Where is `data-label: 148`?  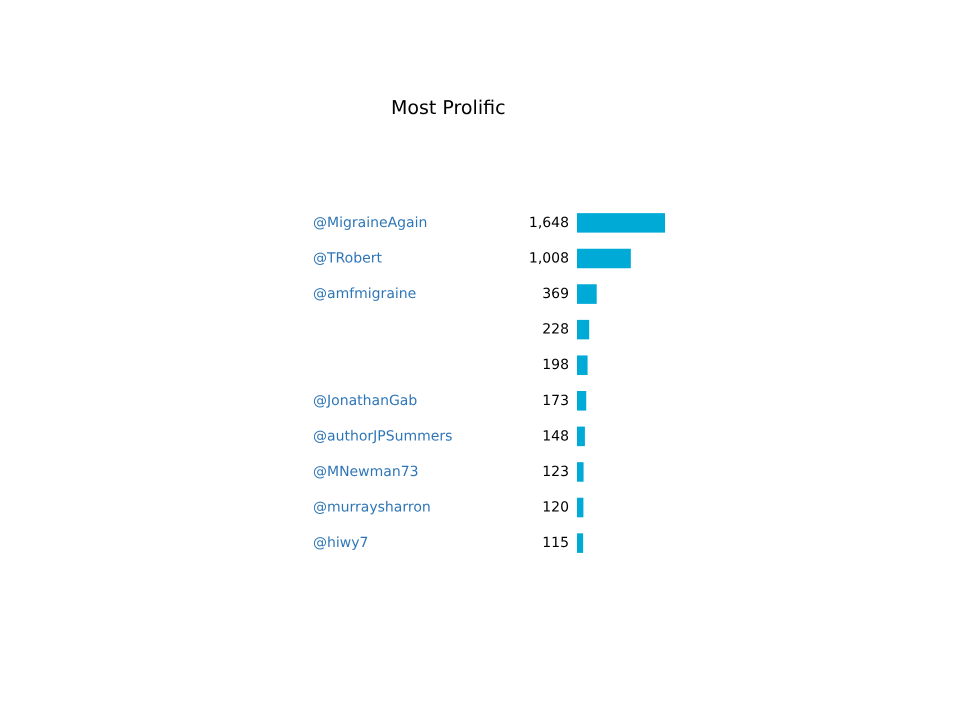
data-label: 148 is located at coordinates (555, 436).